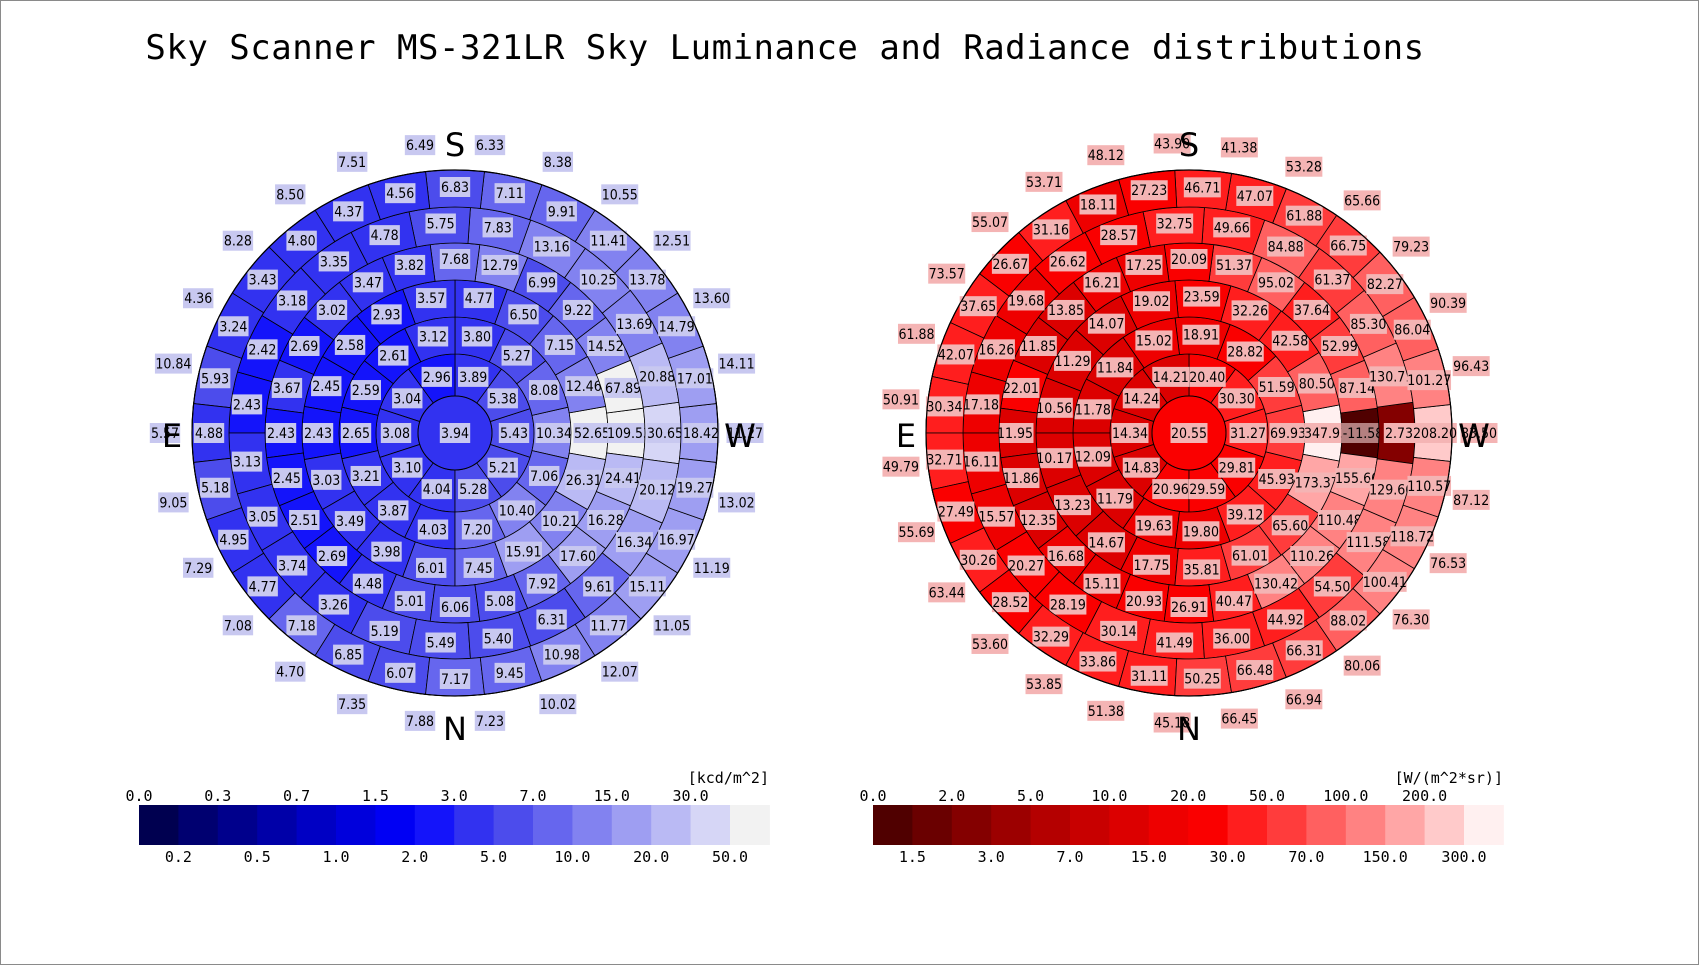 Image resolution: width=1699 pixels, height=965 pixels. I want to click on value-label: 110.26, so click(1312, 557).